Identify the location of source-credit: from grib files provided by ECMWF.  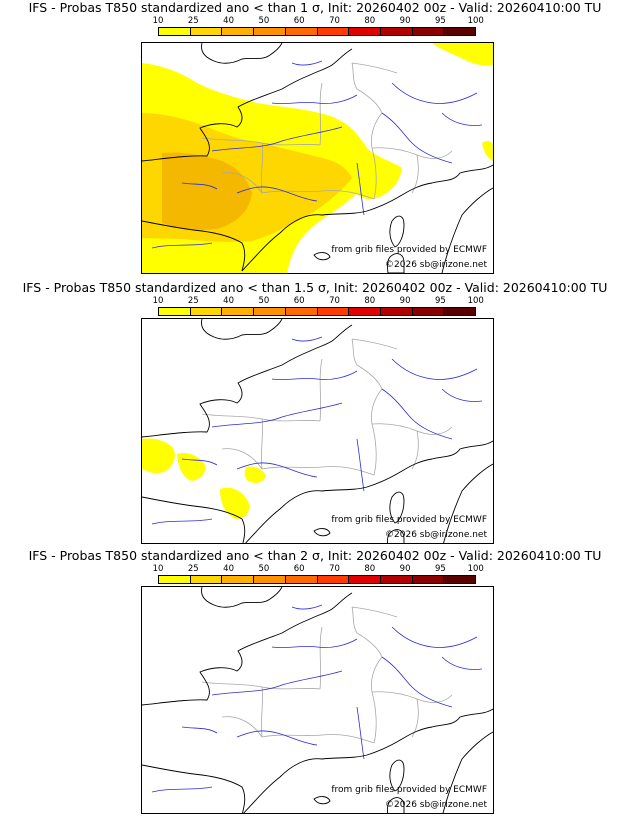
(409, 250).